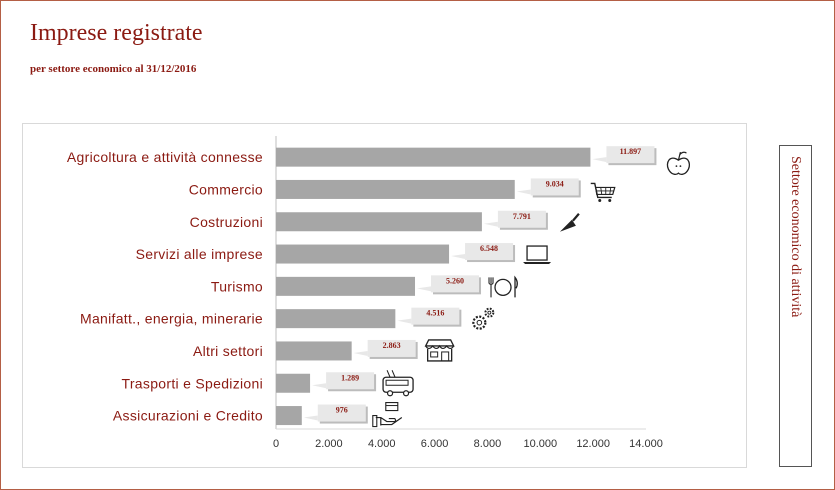 This screenshot has height=490, width=835. Describe the element at coordinates (113, 69) in the screenshot. I see `page-subtitle: per settore economico al 31/12/2016` at that location.